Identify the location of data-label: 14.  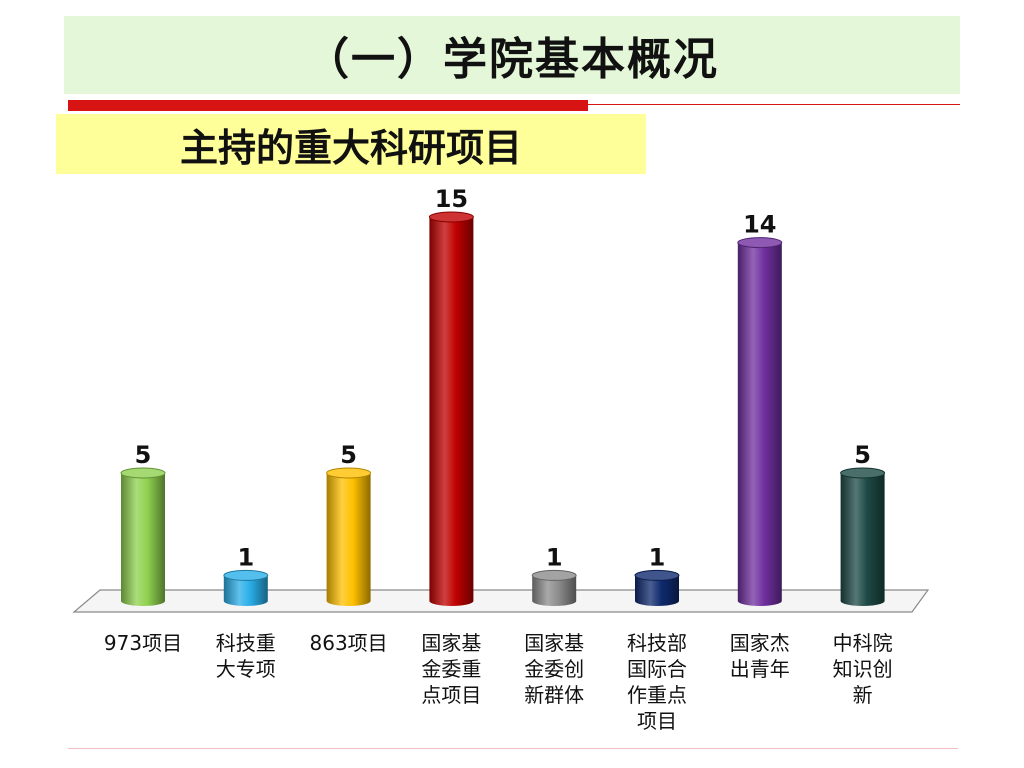
(759, 225).